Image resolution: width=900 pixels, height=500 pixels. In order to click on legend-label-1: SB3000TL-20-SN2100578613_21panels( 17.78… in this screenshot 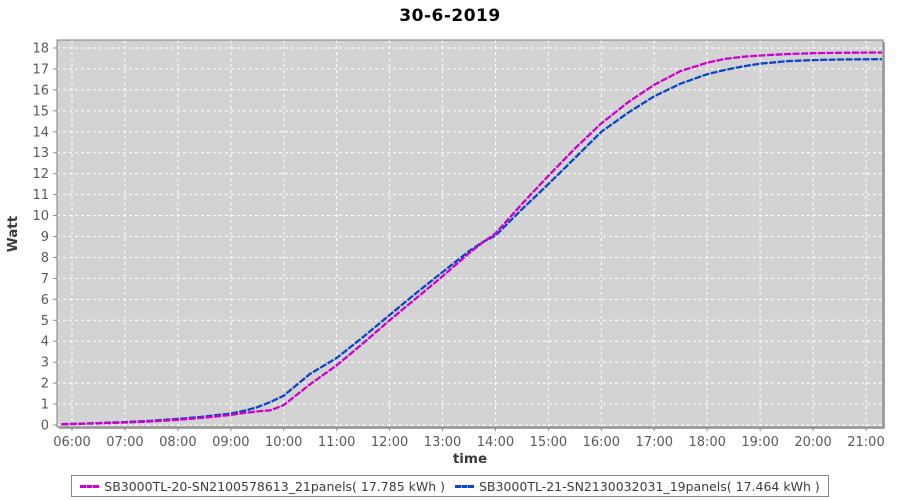, I will do `click(274, 486)`.